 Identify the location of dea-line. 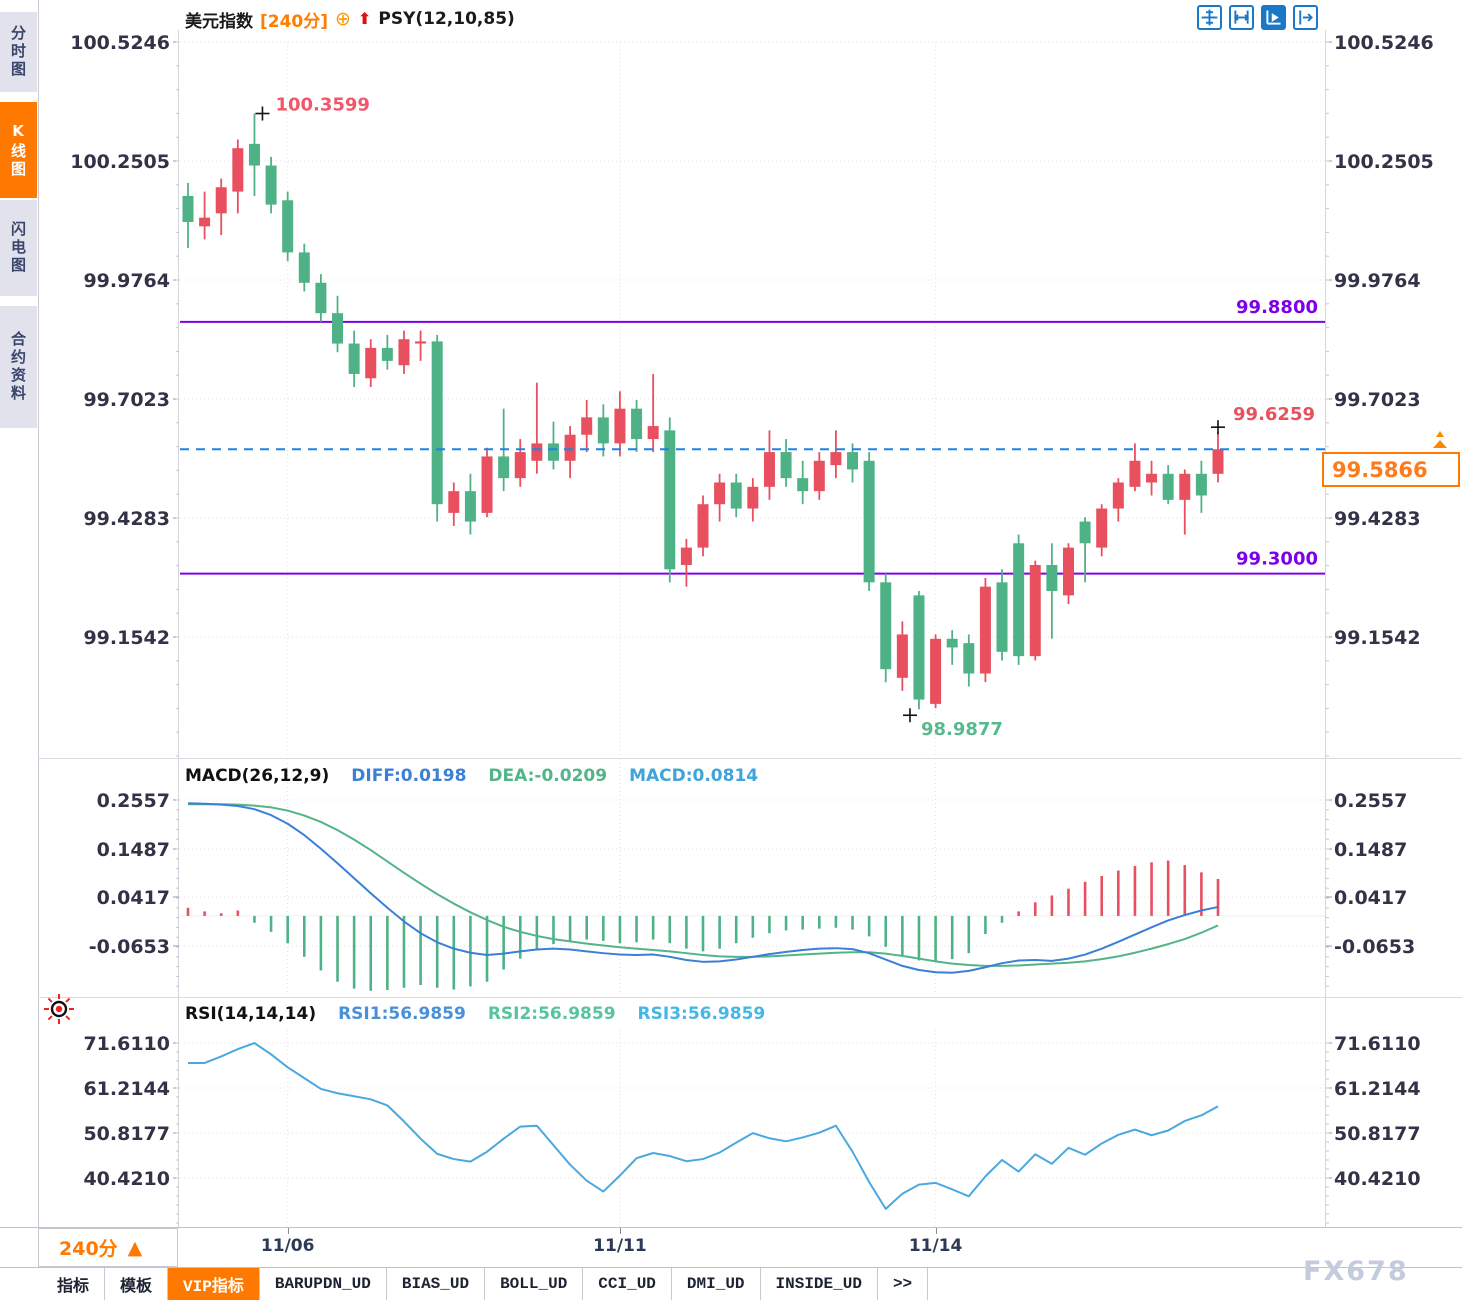
(703, 885).